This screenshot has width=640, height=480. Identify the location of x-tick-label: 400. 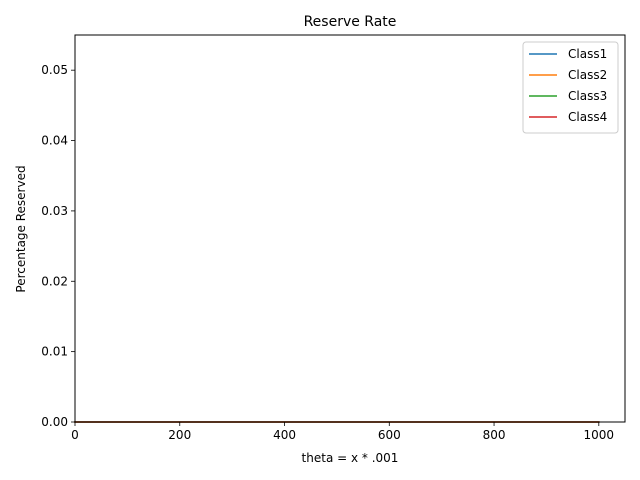
(284, 435).